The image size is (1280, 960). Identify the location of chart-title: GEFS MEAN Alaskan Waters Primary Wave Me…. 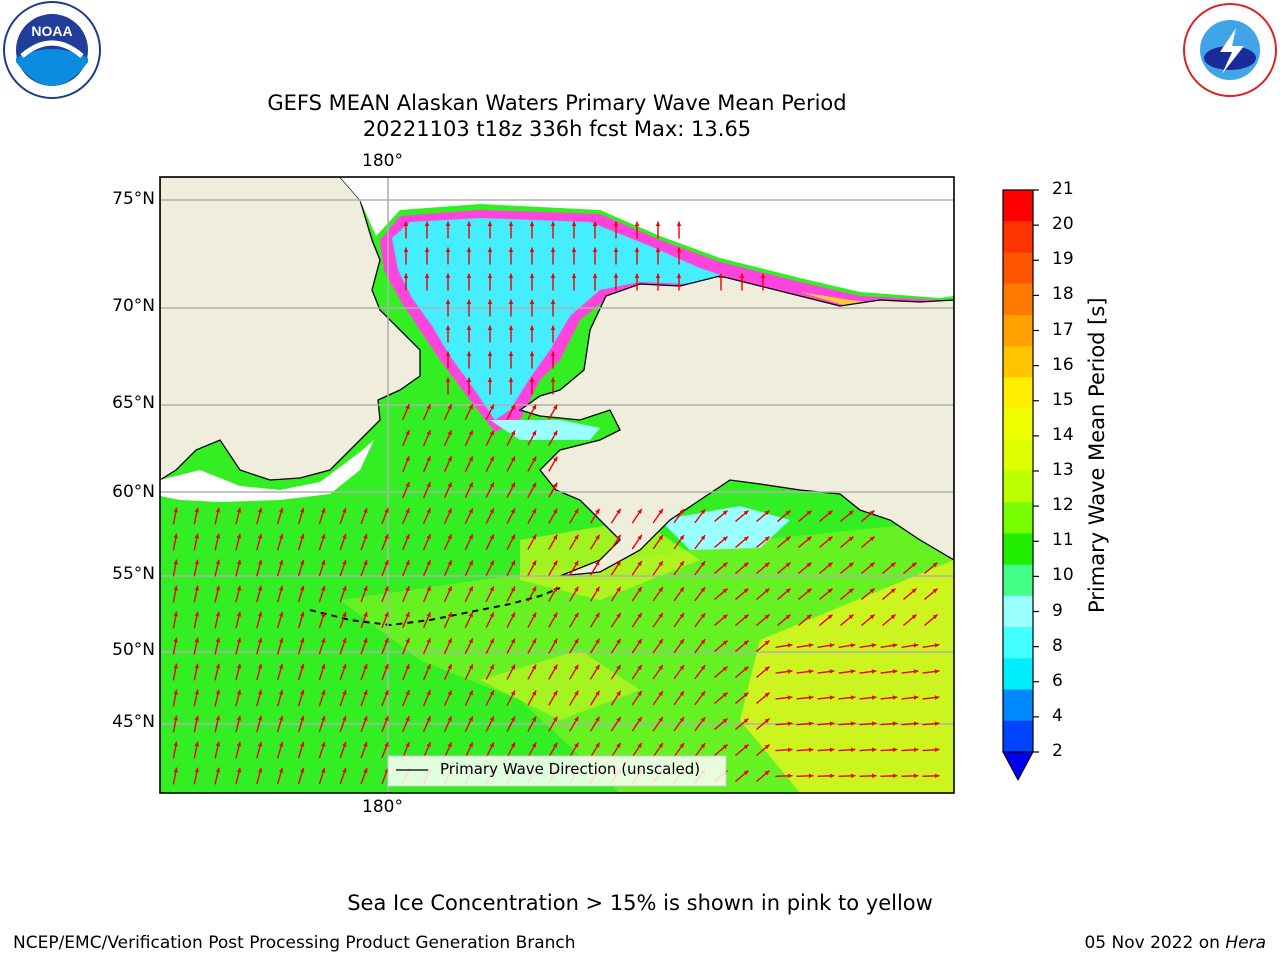
(557, 103).